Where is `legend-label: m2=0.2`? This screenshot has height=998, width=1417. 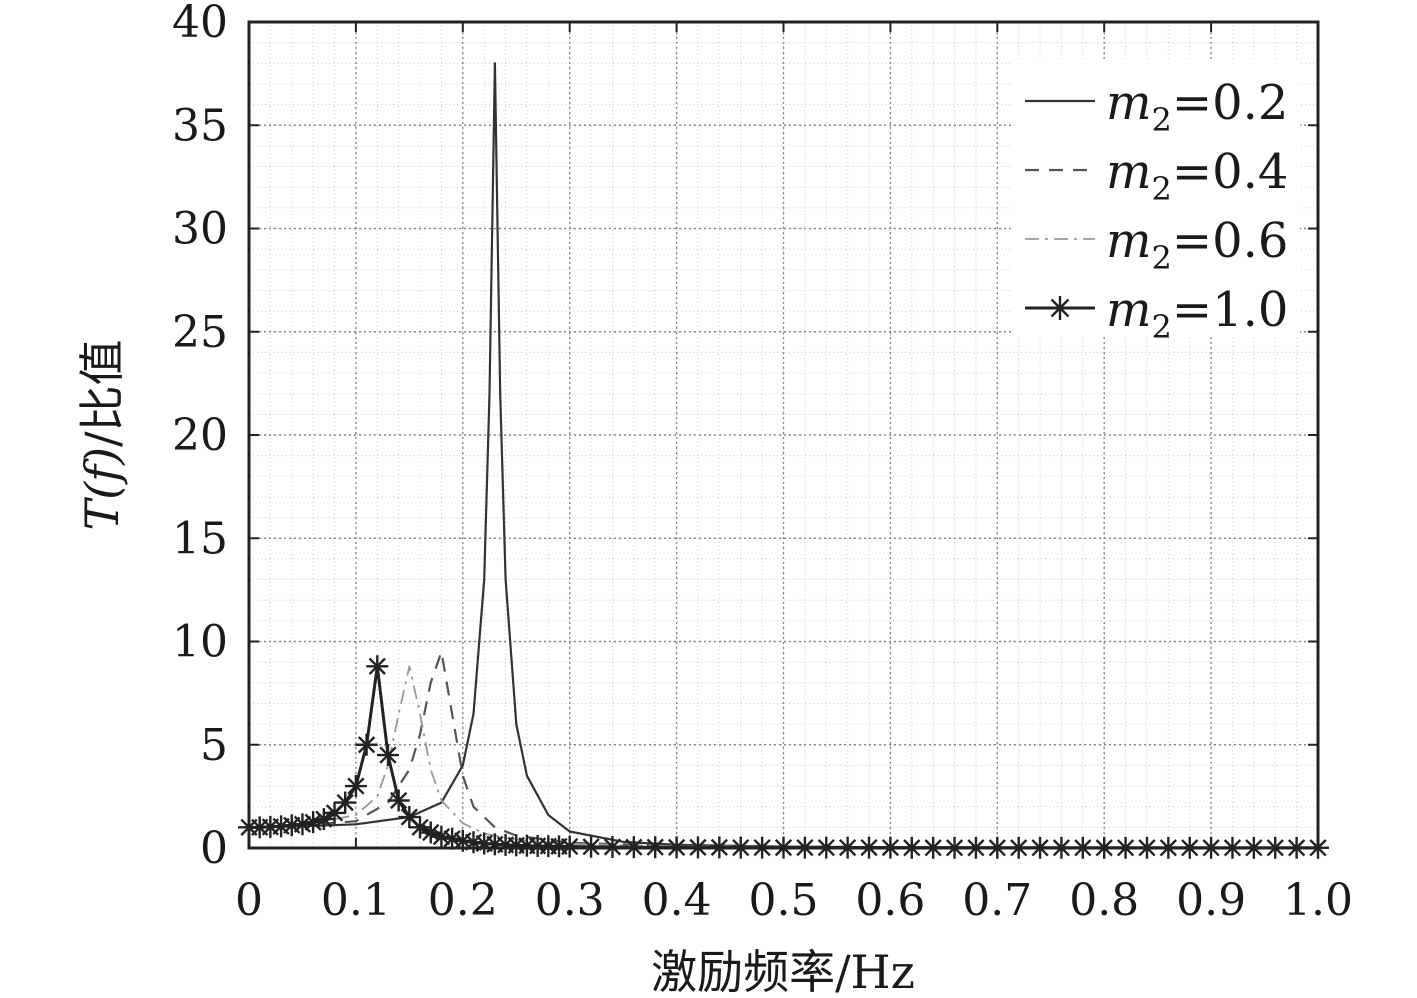 legend-label: m2=0.2 is located at coordinates (1197, 107).